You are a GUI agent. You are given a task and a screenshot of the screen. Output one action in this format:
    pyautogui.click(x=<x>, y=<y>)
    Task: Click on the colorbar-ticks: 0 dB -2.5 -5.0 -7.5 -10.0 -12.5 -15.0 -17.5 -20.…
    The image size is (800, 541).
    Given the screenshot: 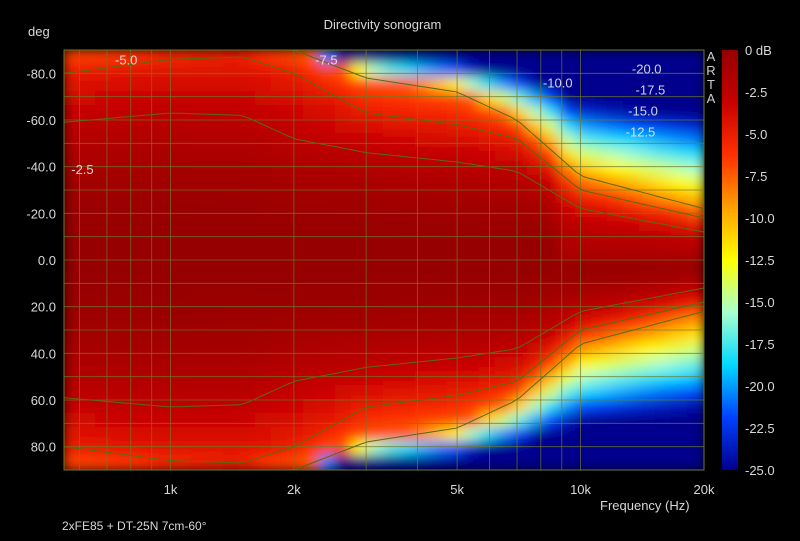 What is the action you would take?
    pyautogui.click(x=760, y=260)
    